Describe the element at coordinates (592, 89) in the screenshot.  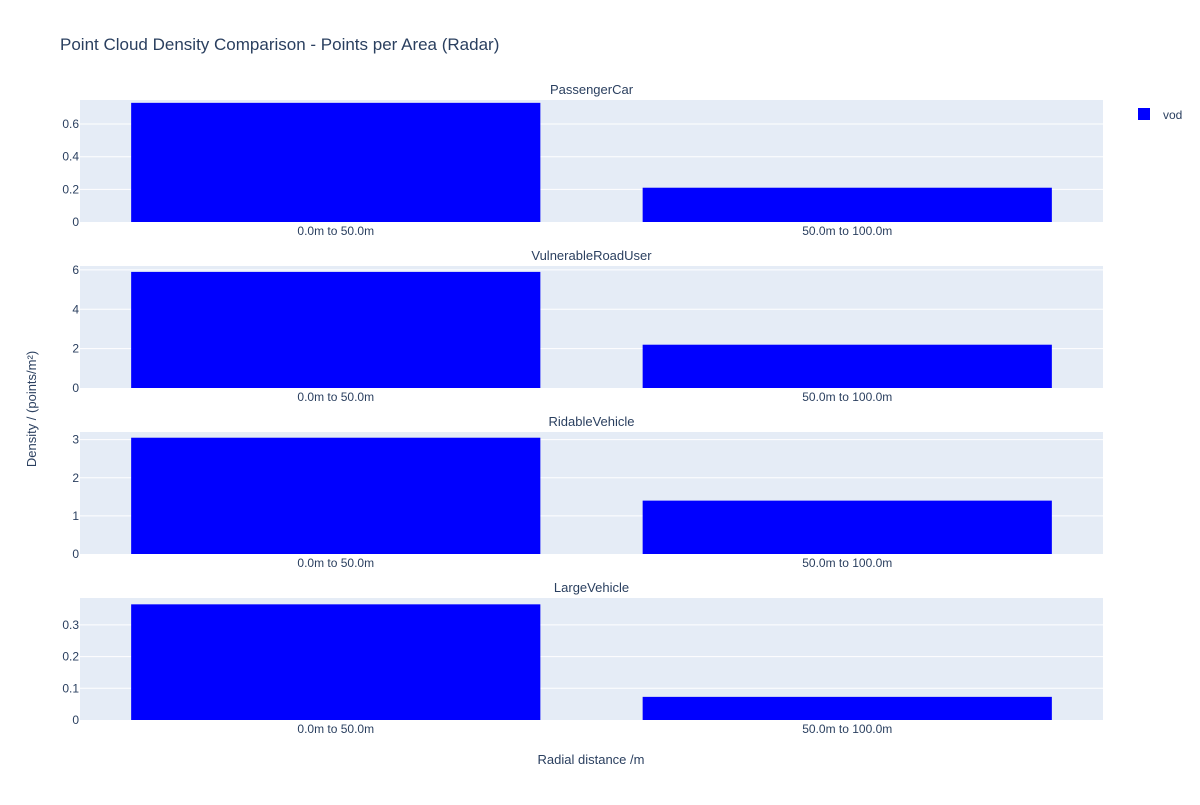
I see `subplot-title: PassengerCar` at that location.